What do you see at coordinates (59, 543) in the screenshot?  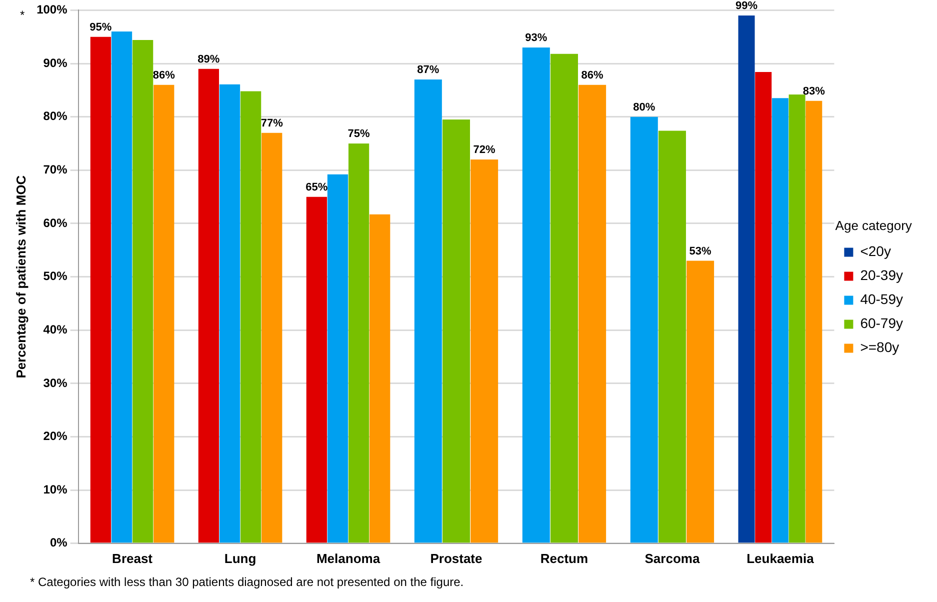 I see `y-tick-label: 0%` at bounding box center [59, 543].